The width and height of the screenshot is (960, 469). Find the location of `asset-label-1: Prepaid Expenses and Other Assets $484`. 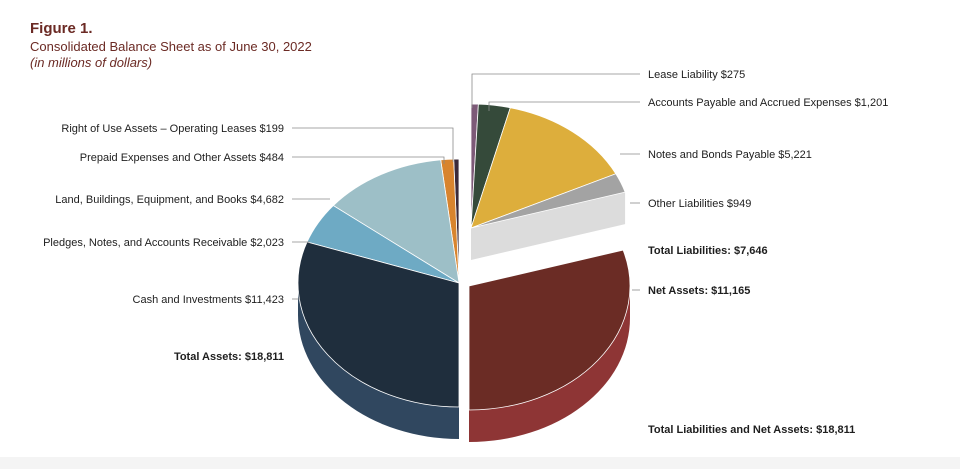

asset-label-1: Prepaid Expenses and Other Assets $484 is located at coordinates (182, 158).